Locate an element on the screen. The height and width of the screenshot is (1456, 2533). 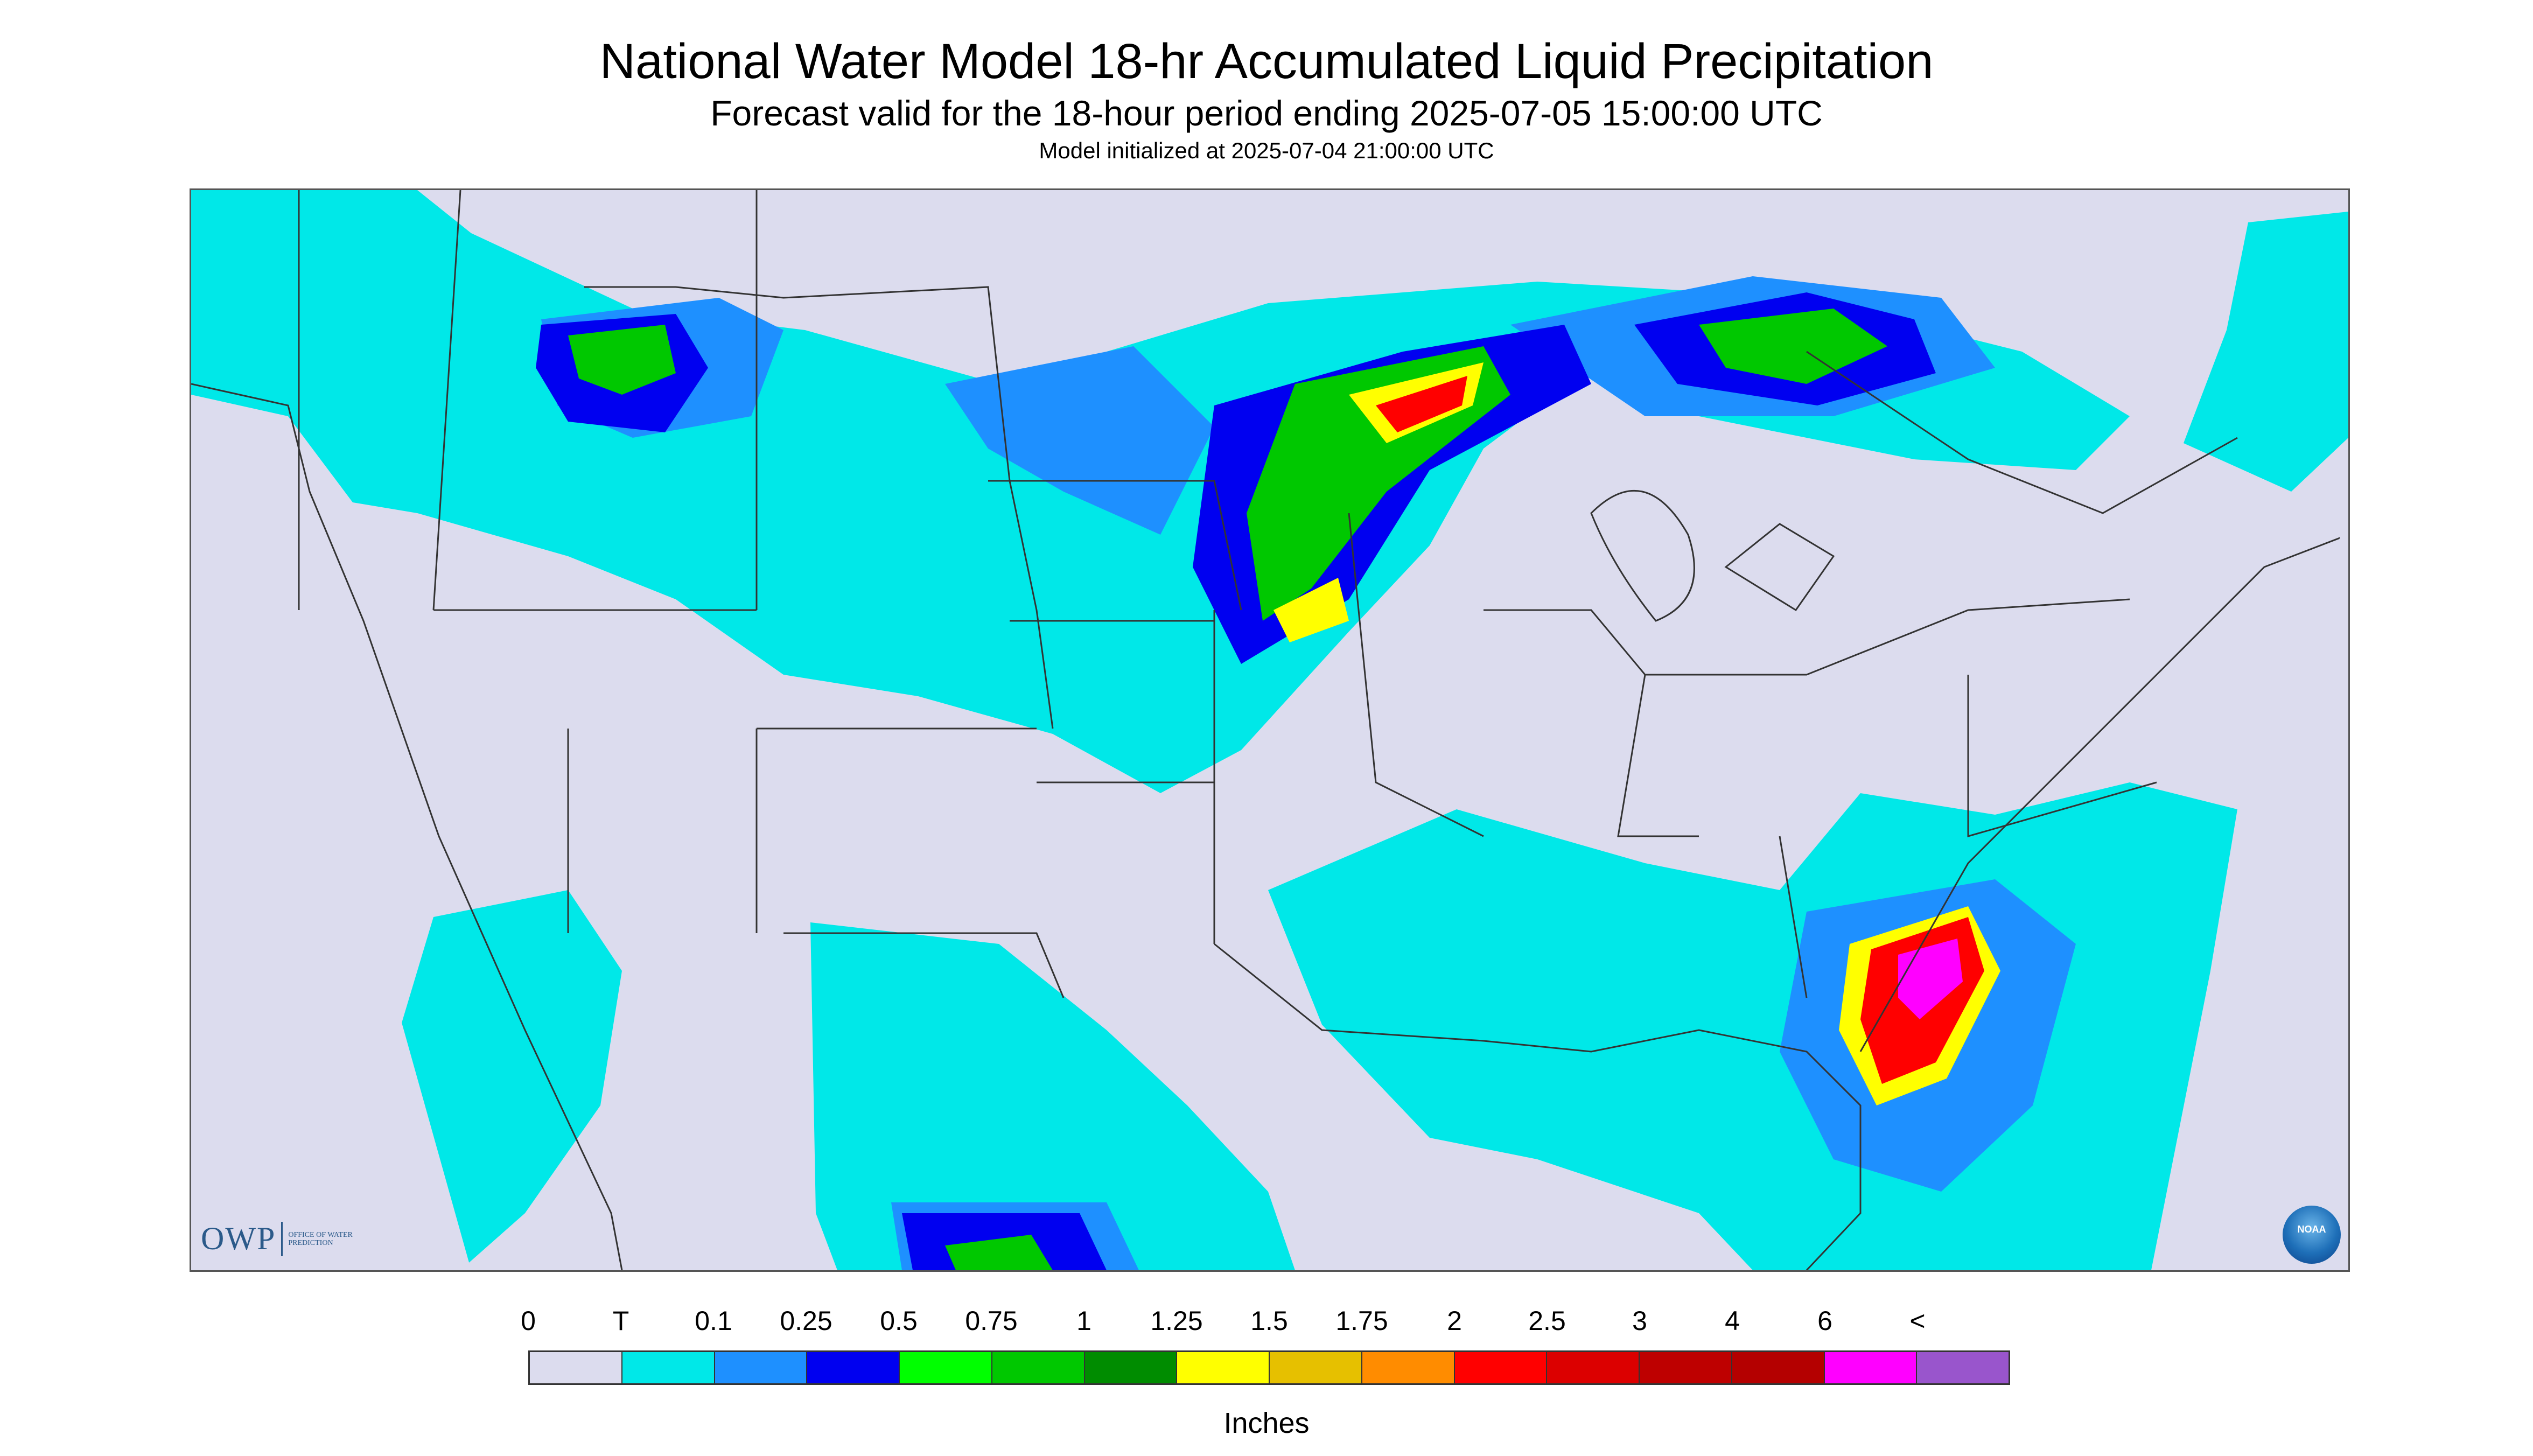
legend-label: 0.25 is located at coordinates (806, 1321).